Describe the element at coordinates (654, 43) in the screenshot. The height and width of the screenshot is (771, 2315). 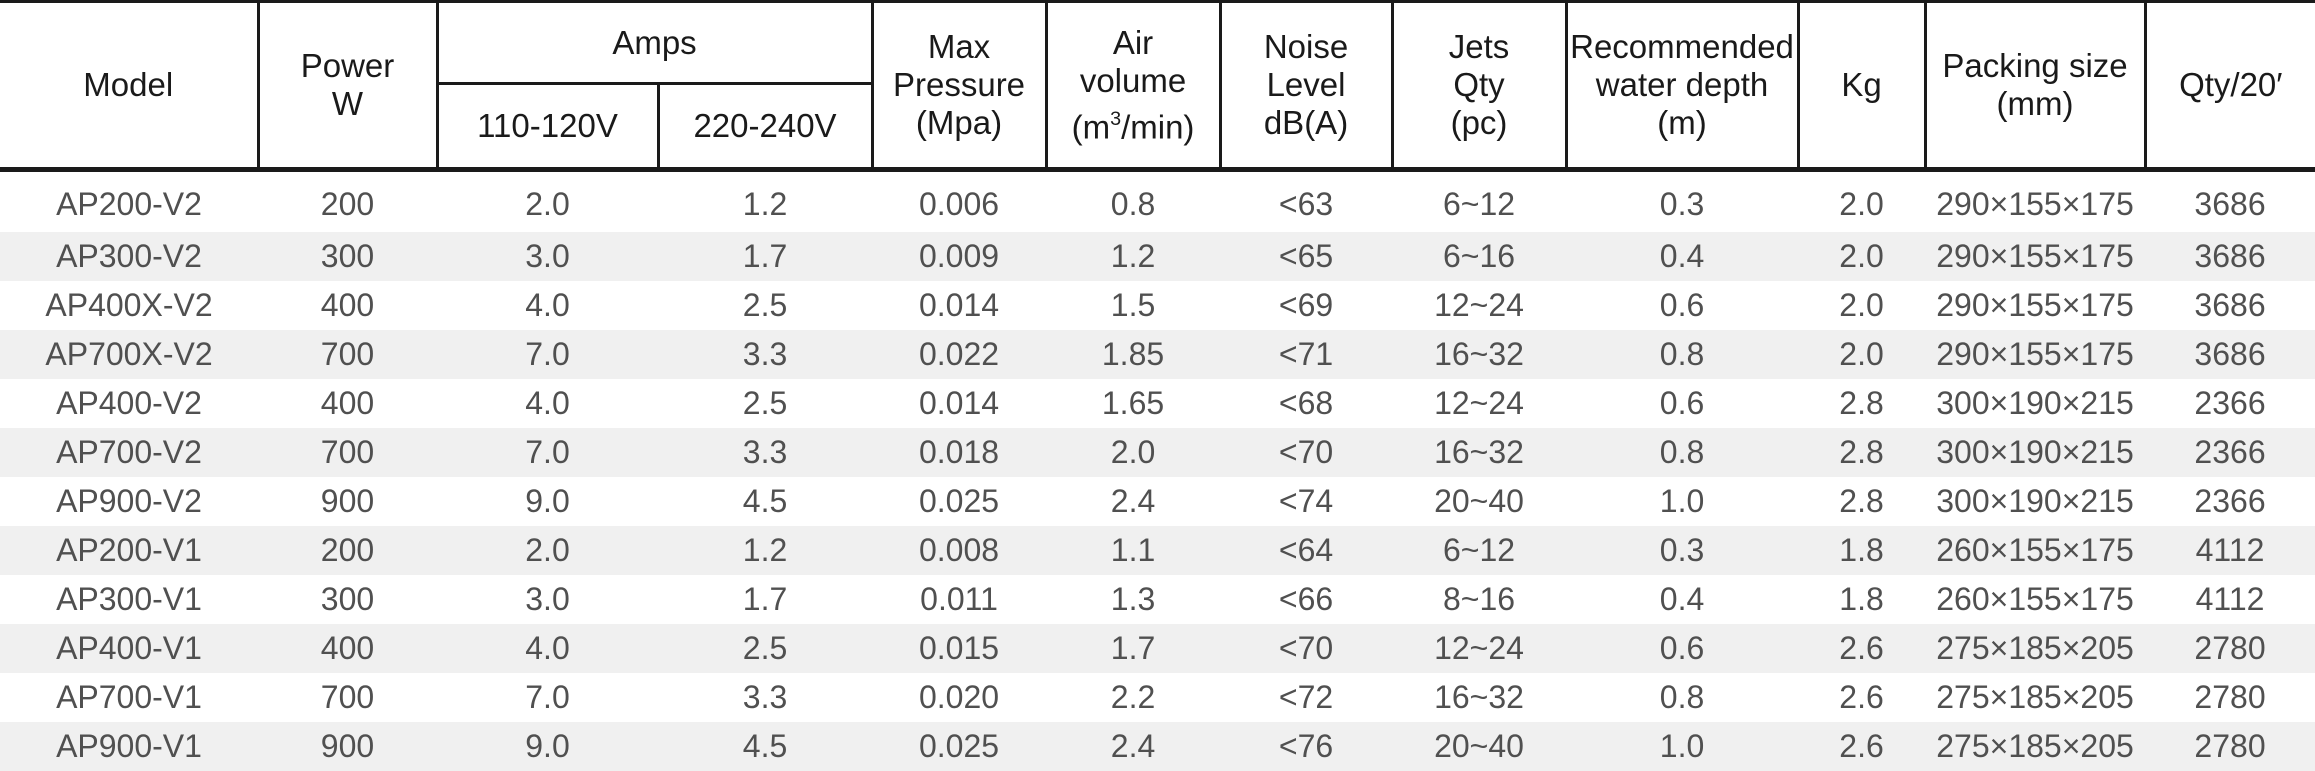
I see `header-amps: Amps` at that location.